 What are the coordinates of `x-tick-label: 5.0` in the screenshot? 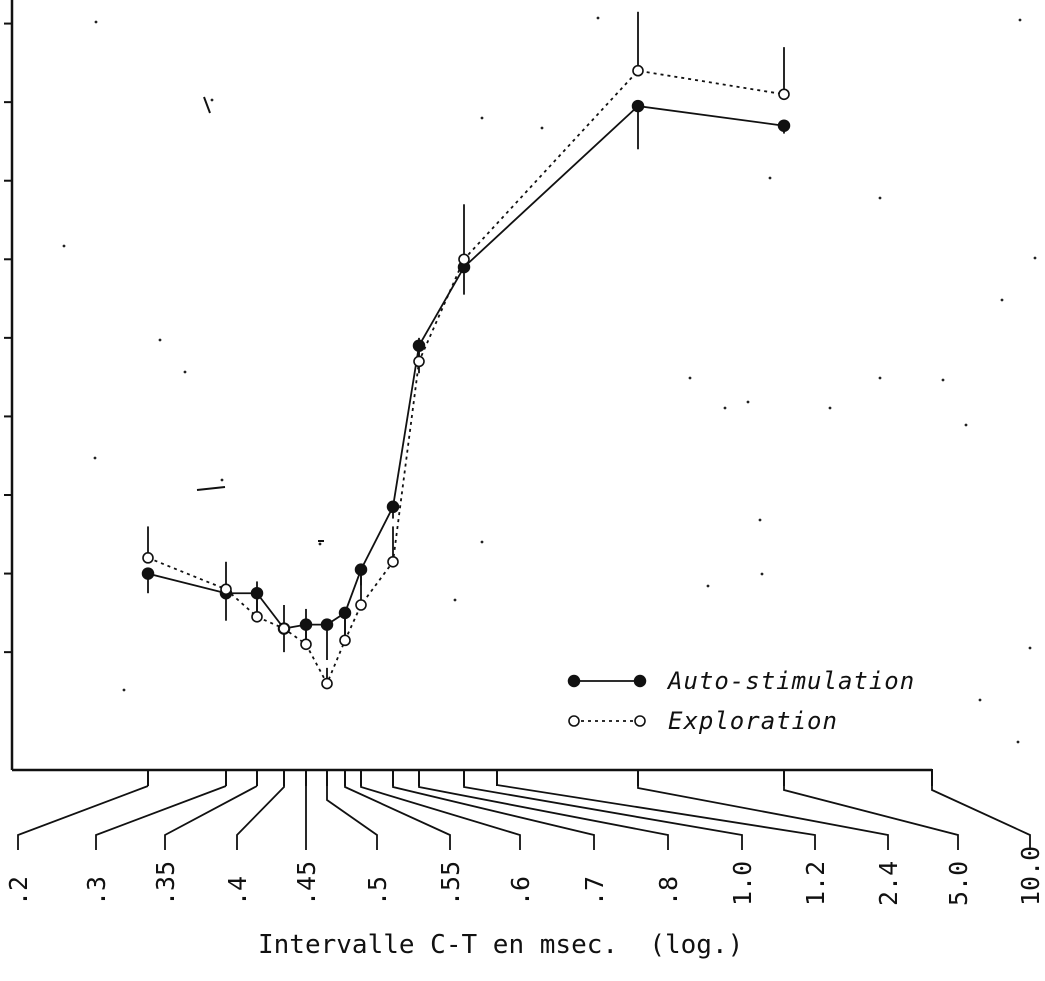 It's located at (958, 883).